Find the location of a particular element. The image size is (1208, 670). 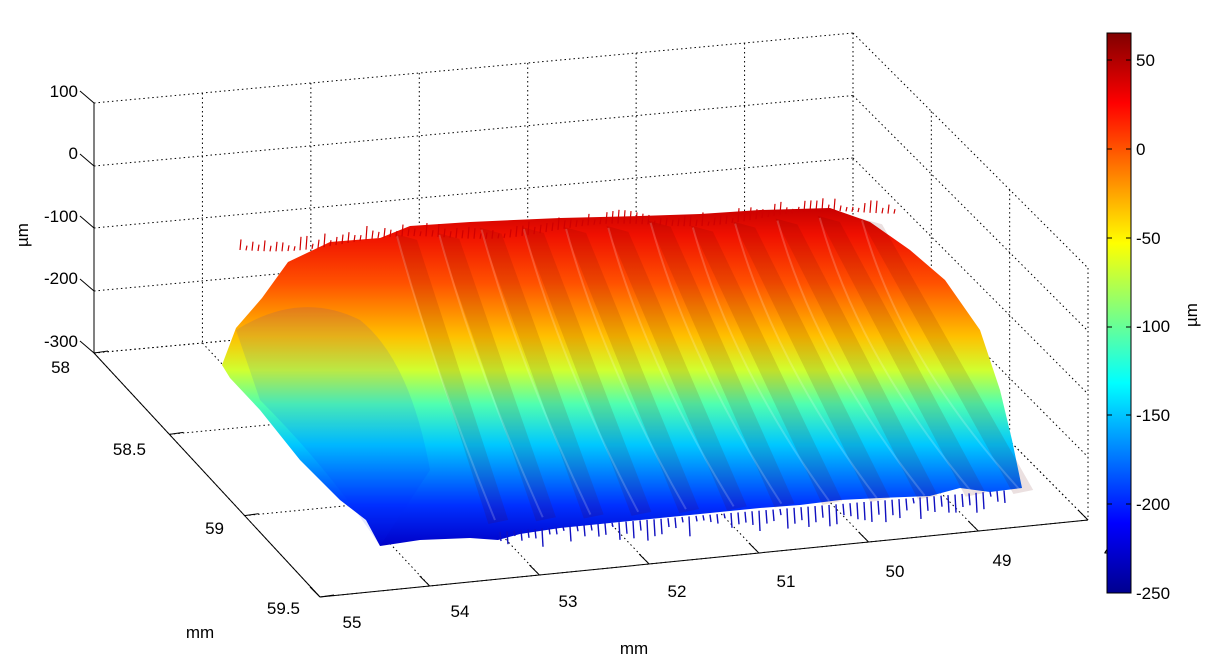

colorbar-ticks is located at coordinates (1119, 326).